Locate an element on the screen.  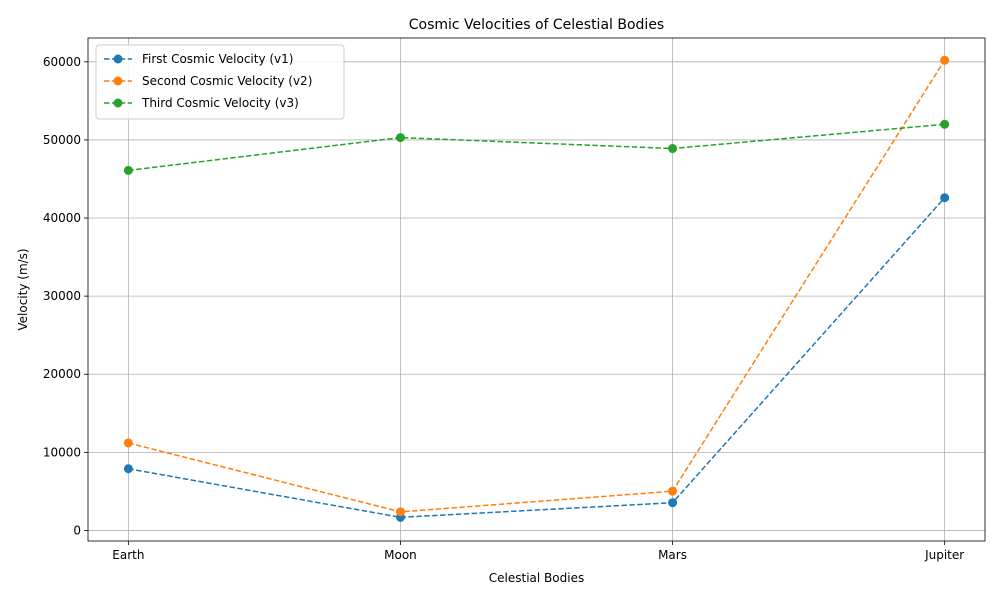
chart-title: Cosmic Velocities of Celestial Bodies is located at coordinates (536, 25).